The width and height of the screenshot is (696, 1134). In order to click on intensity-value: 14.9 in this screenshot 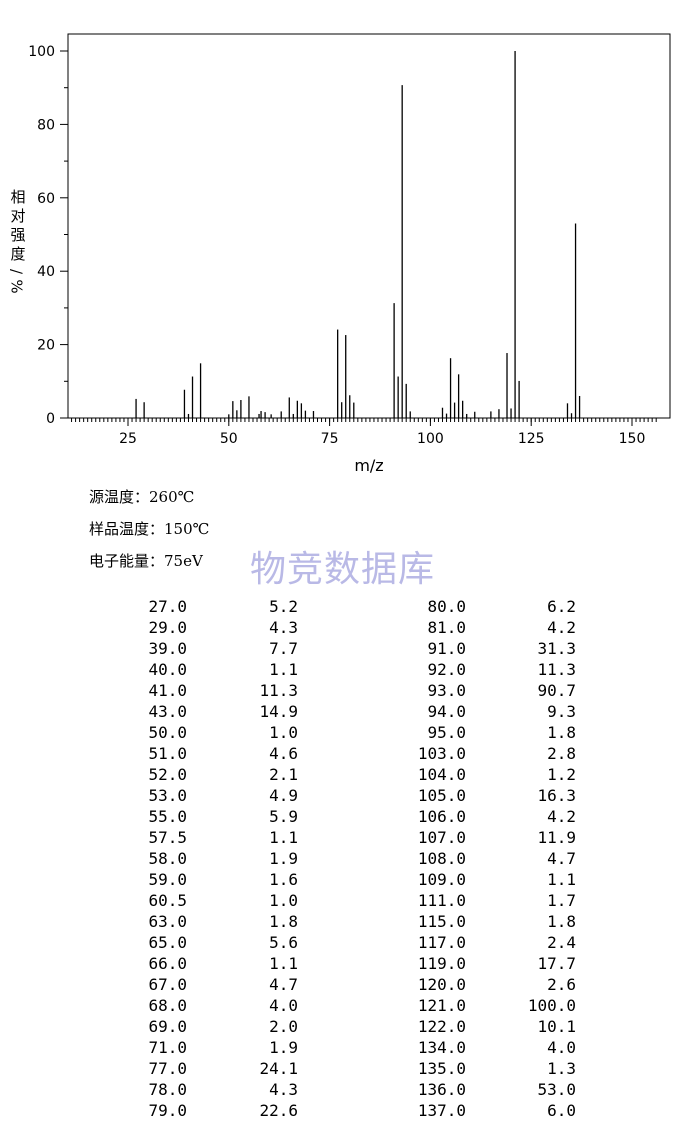, I will do `click(278, 711)`.